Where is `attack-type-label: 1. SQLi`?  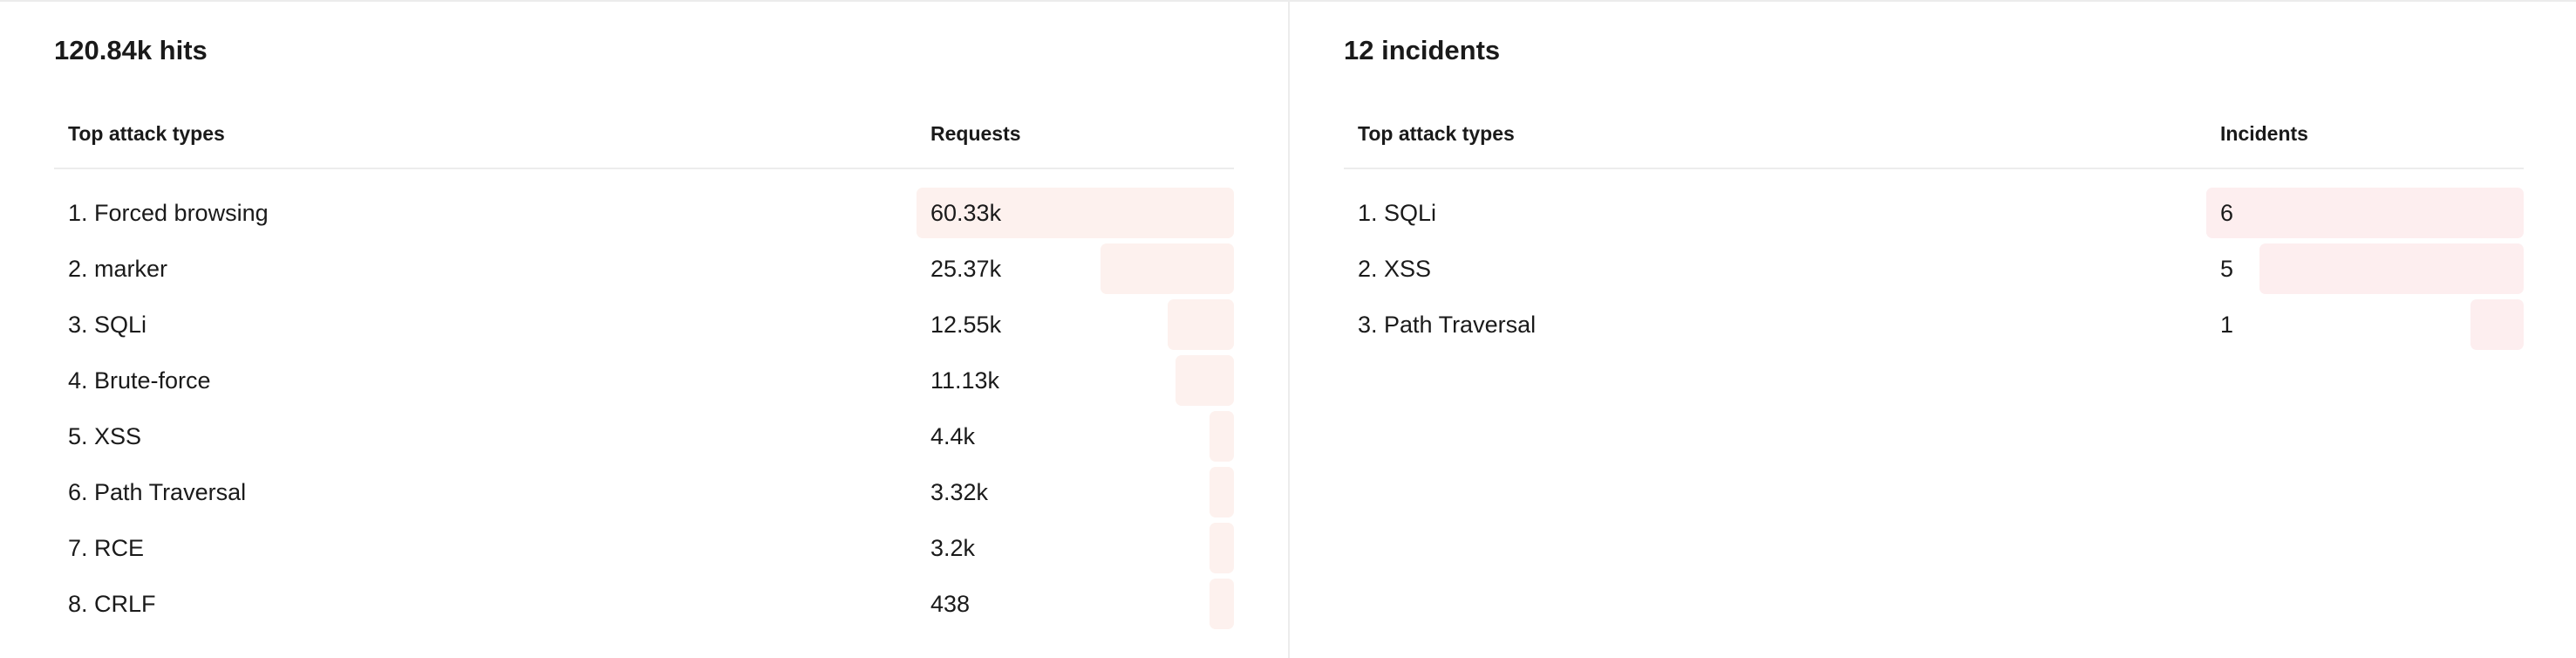
attack-type-label: 1. SQLi is located at coordinates (1397, 212).